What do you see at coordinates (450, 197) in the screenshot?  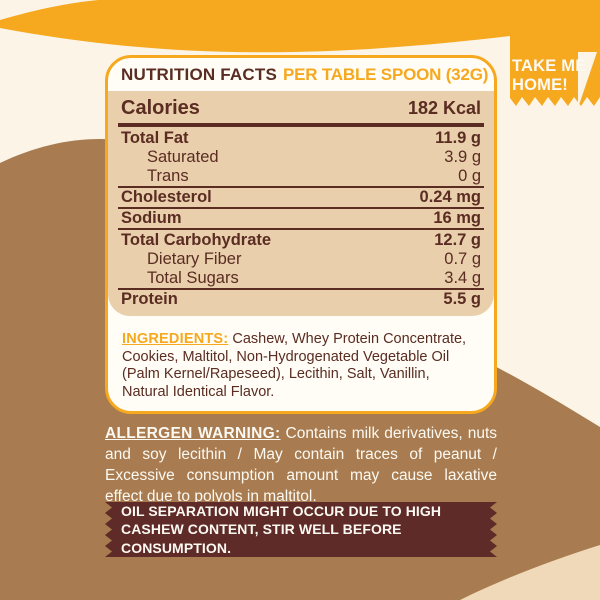 I see `row-value: 0.24 mg` at bounding box center [450, 197].